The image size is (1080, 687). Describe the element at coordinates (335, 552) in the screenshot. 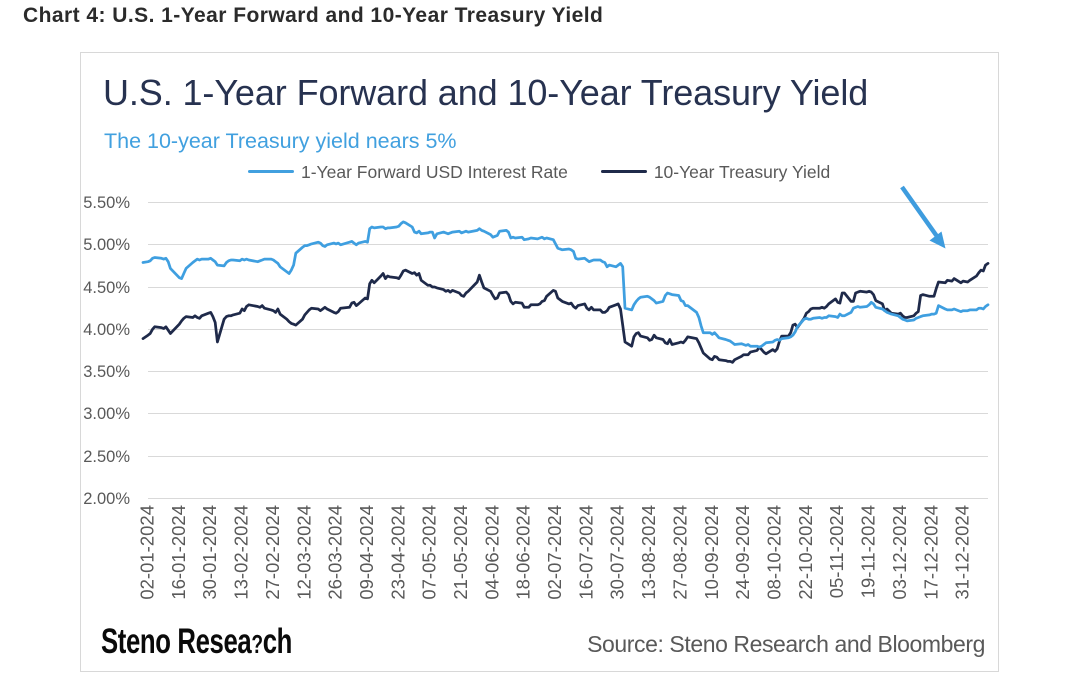

I see `svg-text: 26-03-2024` at that location.